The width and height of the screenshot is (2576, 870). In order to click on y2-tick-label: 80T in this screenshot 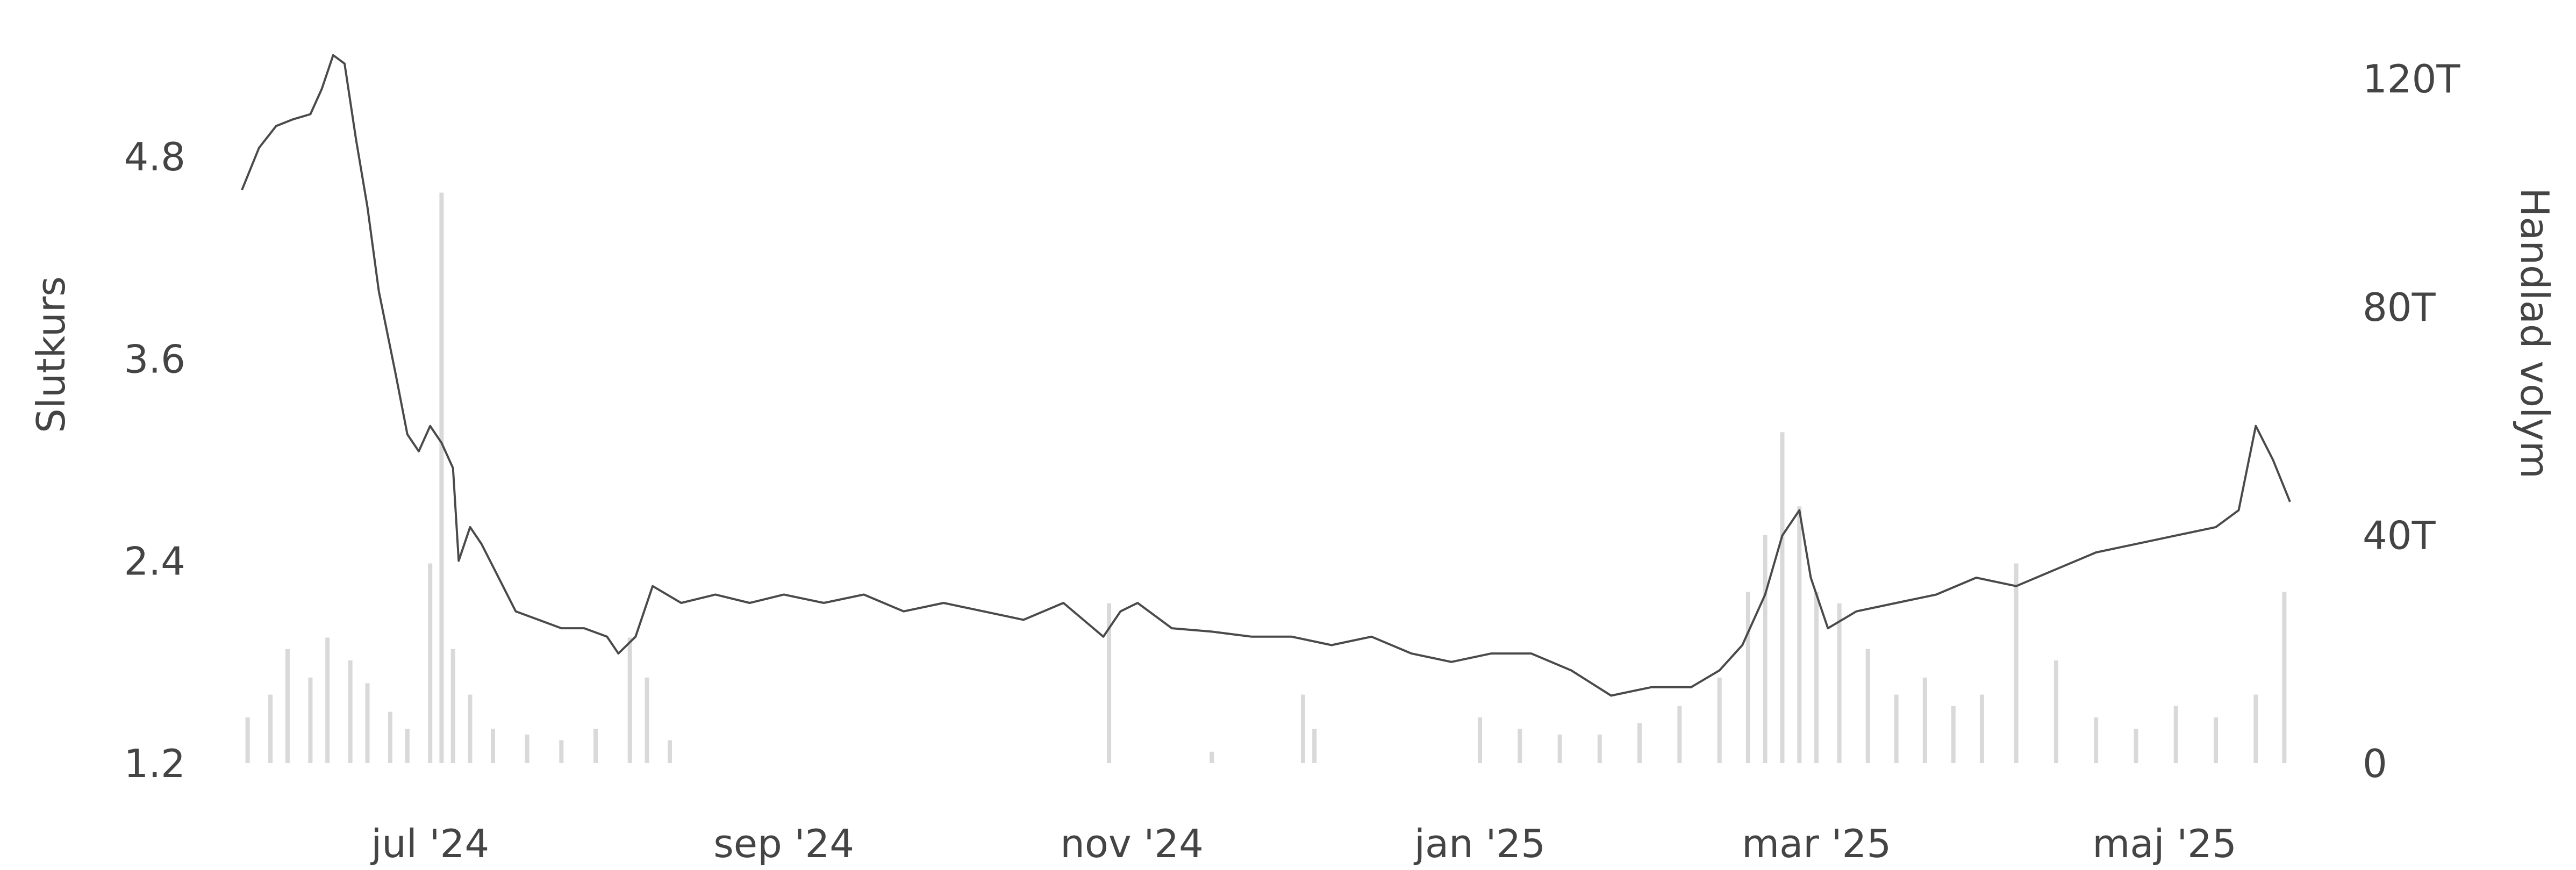, I will do `click(2399, 307)`.